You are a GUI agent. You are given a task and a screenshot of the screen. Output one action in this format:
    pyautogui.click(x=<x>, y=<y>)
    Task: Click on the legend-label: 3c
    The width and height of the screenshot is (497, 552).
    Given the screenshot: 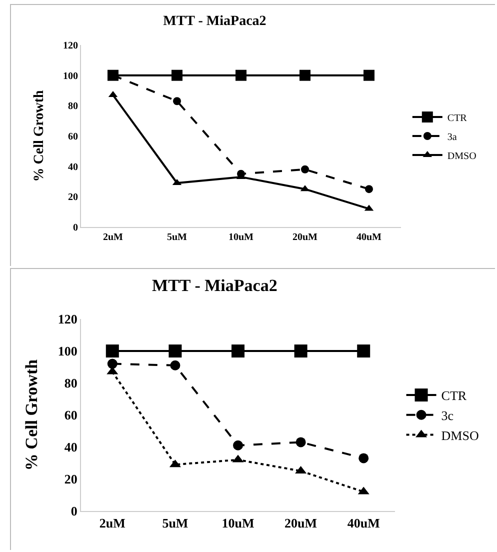 What is the action you would take?
    pyautogui.click(x=447, y=415)
    